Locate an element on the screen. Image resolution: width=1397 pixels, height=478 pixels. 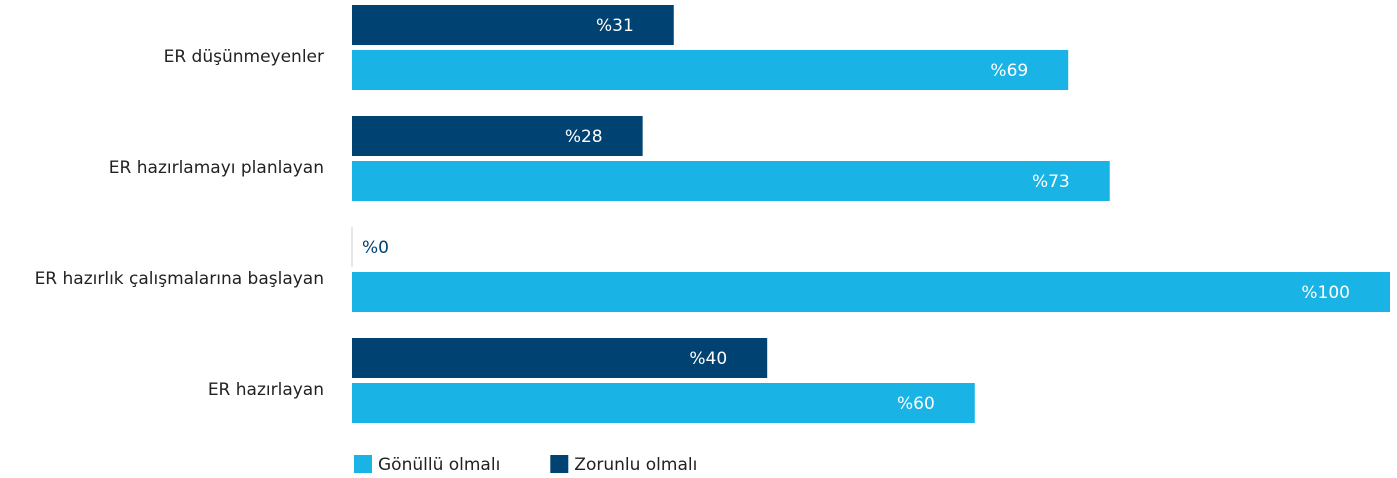
value-label: %28 is located at coordinates (584, 137).